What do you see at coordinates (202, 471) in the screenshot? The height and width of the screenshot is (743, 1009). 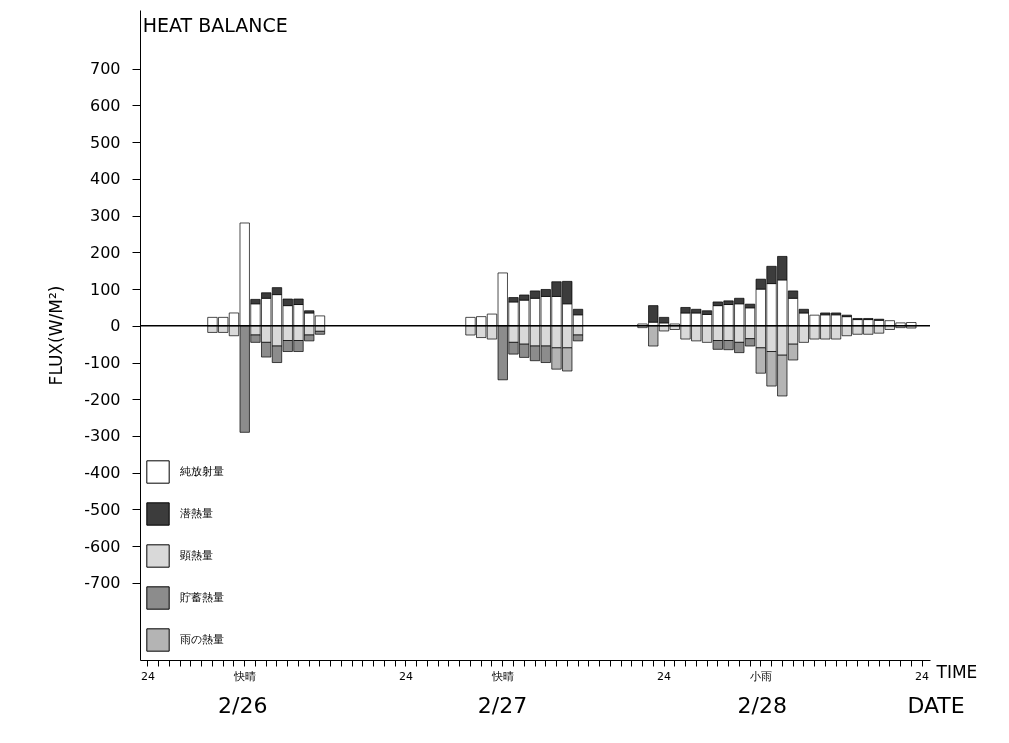 I see `legend-label: 純放射量` at bounding box center [202, 471].